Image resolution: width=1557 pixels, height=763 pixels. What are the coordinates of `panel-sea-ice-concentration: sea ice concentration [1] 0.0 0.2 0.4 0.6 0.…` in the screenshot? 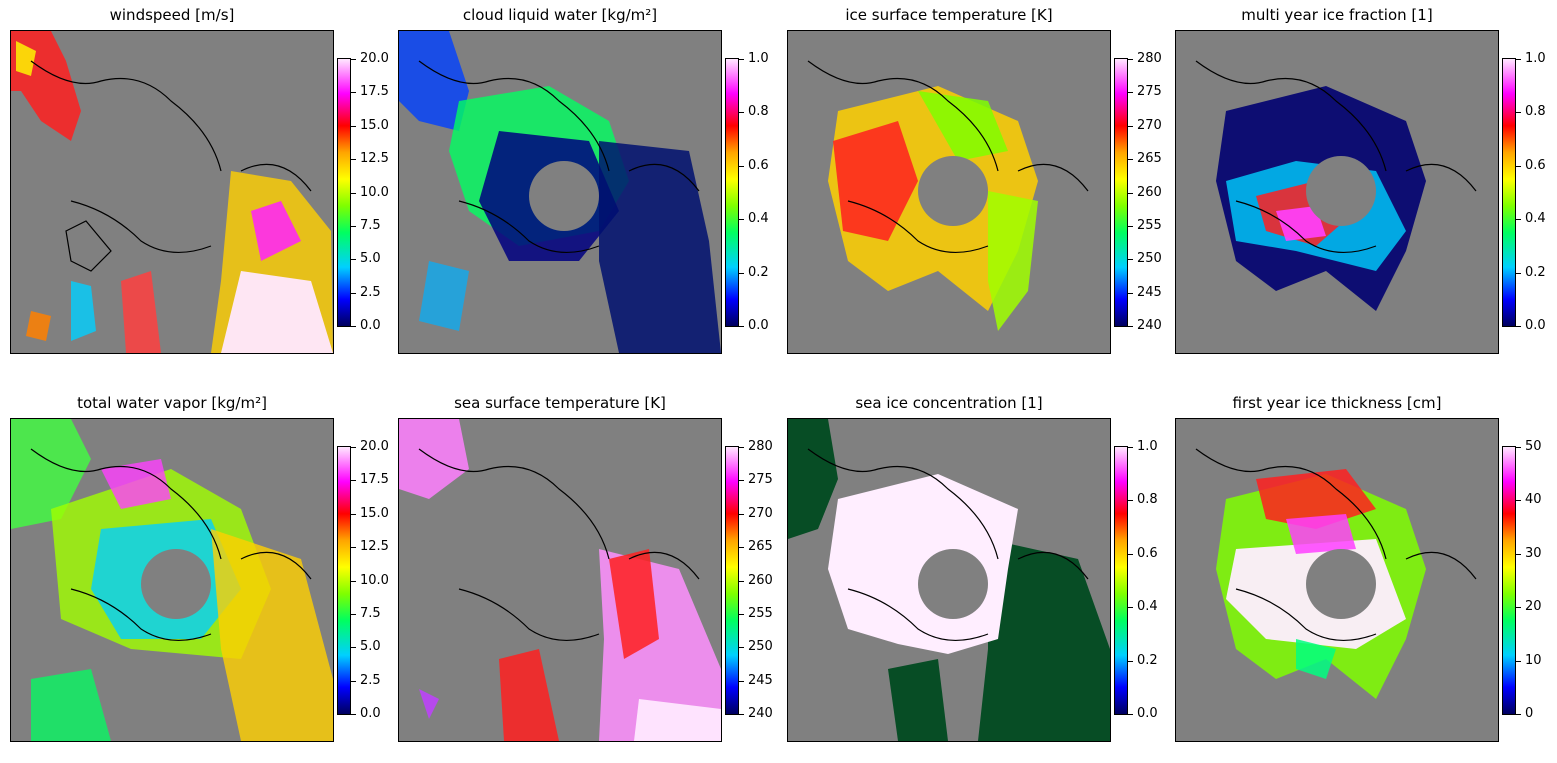 It's located at (971, 575).